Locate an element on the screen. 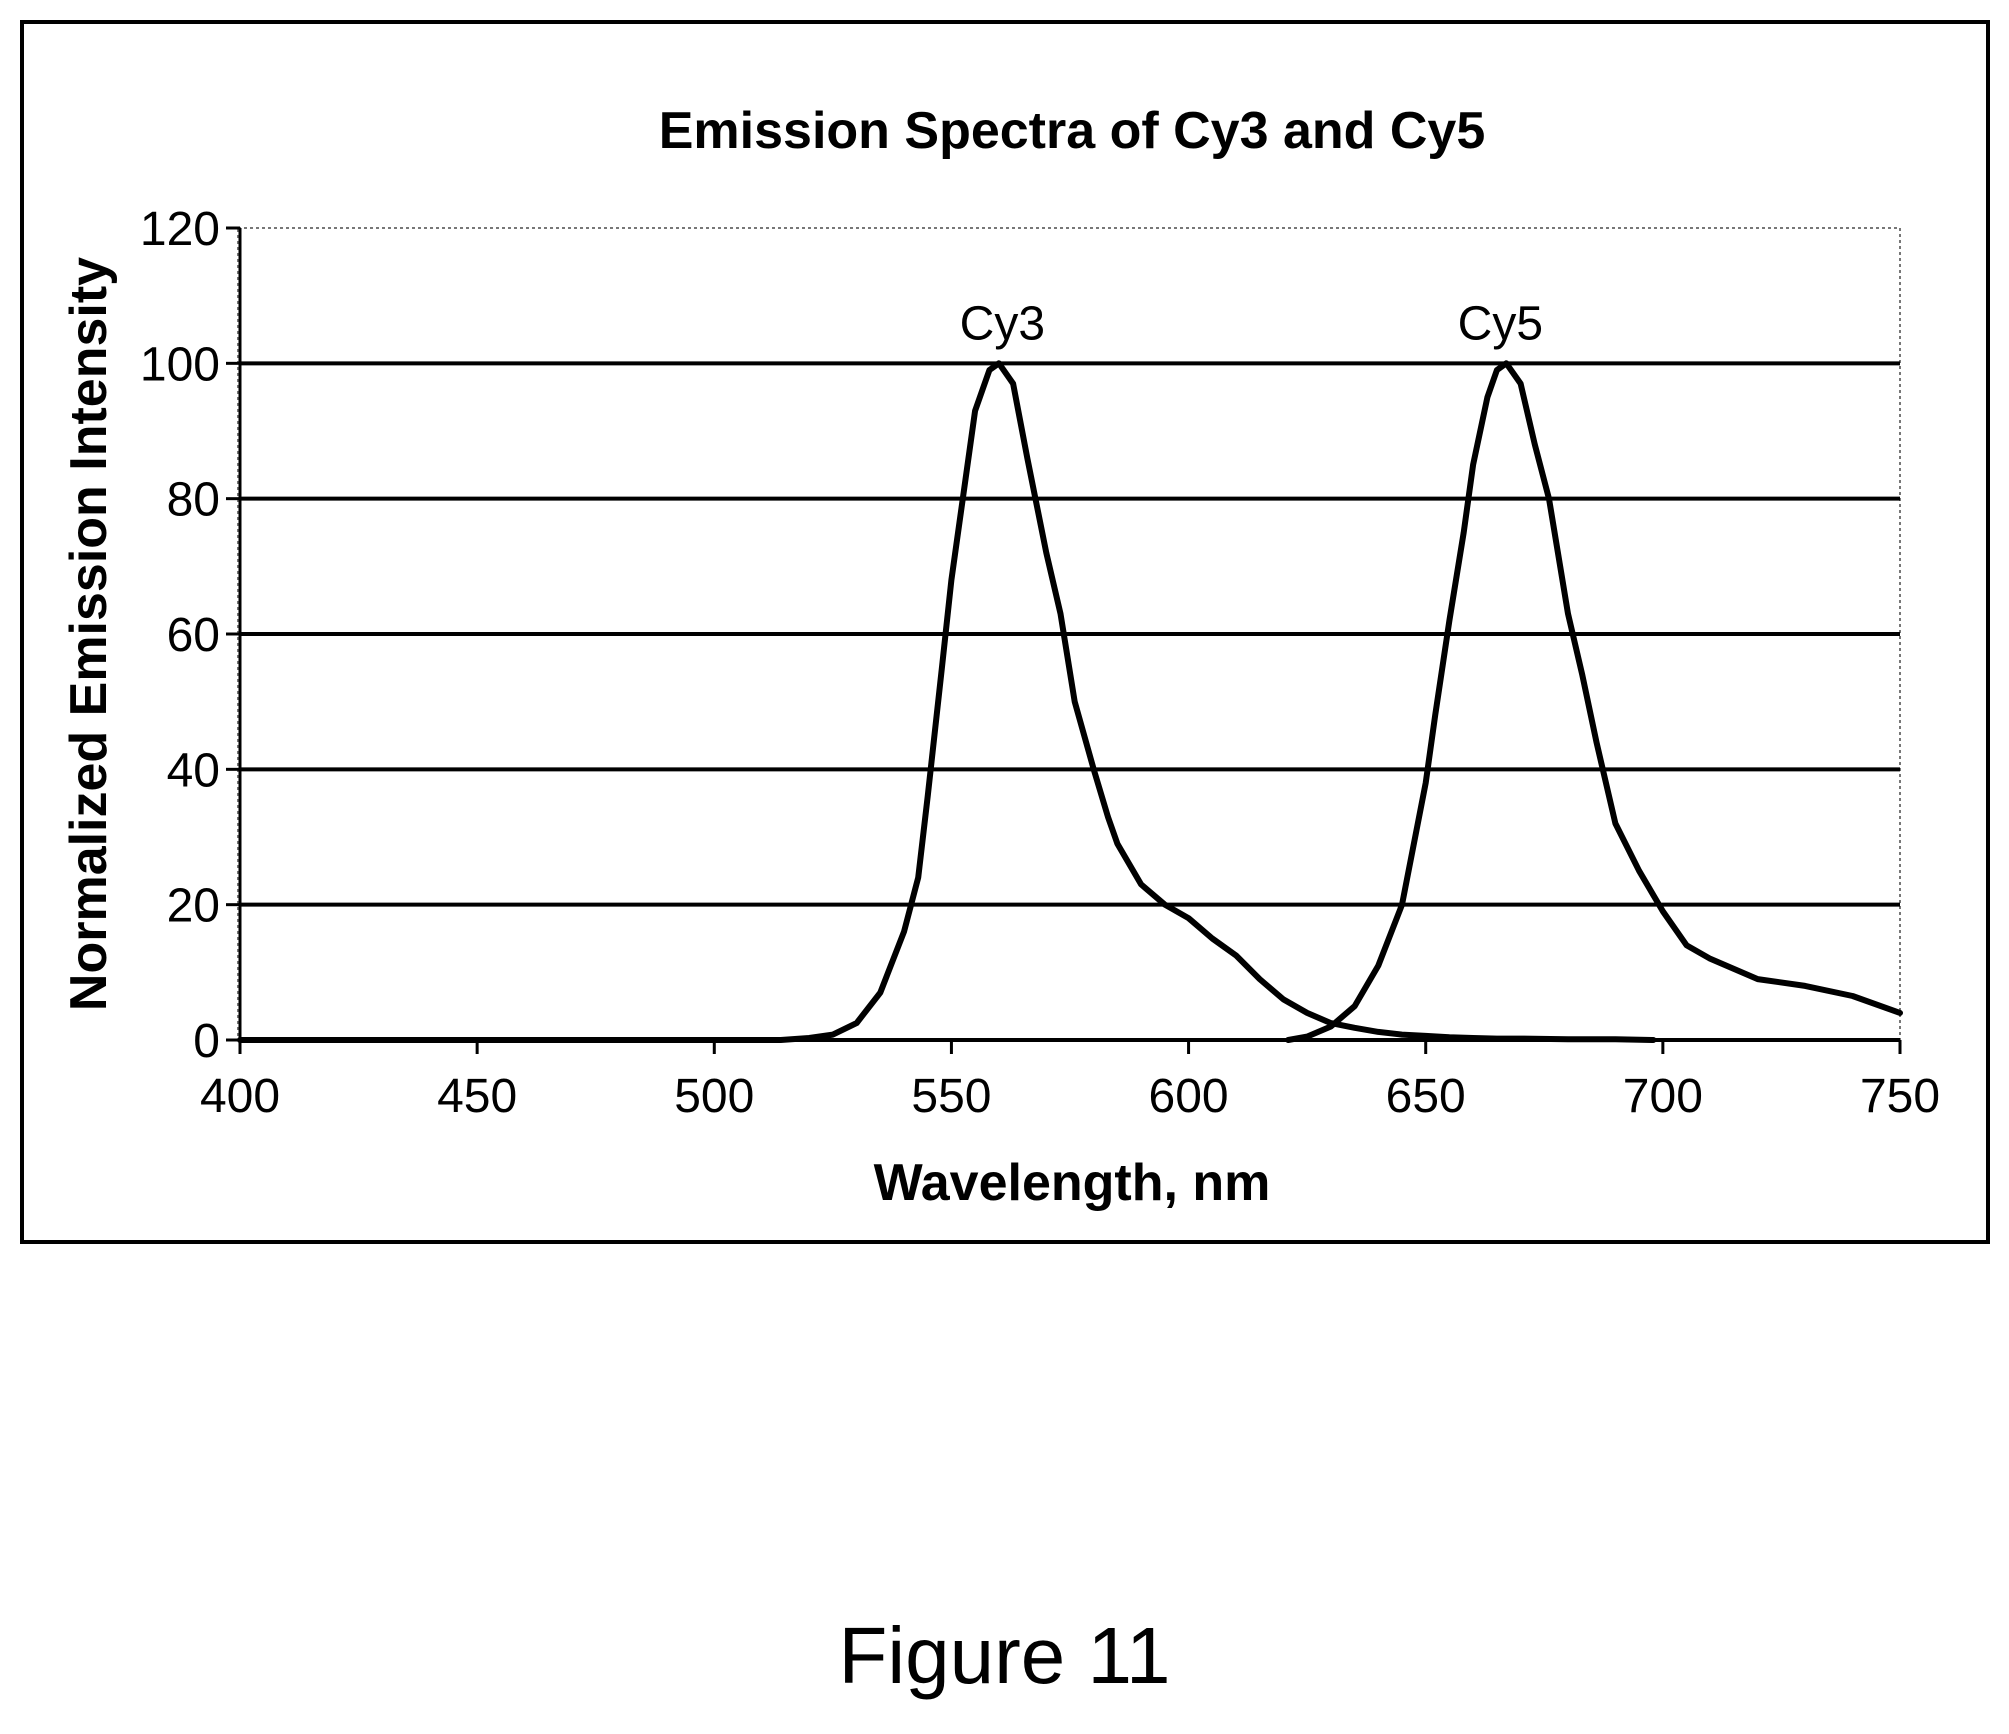 The image size is (2009, 1734). y-tick-label-40: 40 is located at coordinates (193, 770).